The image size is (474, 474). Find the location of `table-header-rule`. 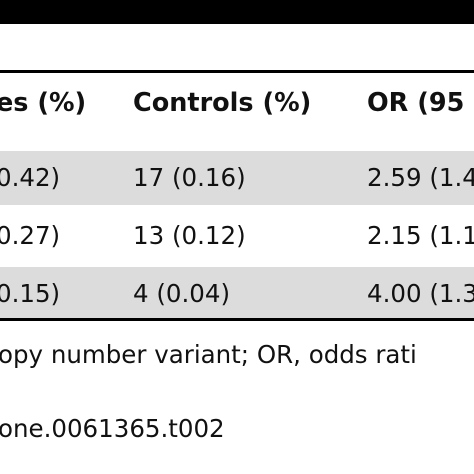

table-header-rule is located at coordinates (237, 71).